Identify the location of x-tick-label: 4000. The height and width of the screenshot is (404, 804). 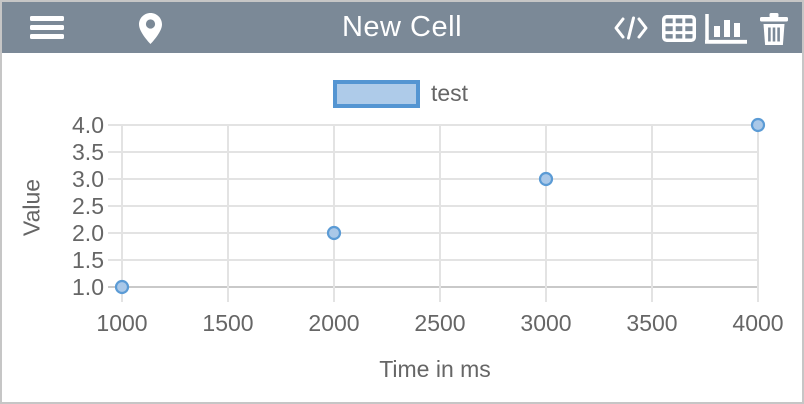
(757, 323).